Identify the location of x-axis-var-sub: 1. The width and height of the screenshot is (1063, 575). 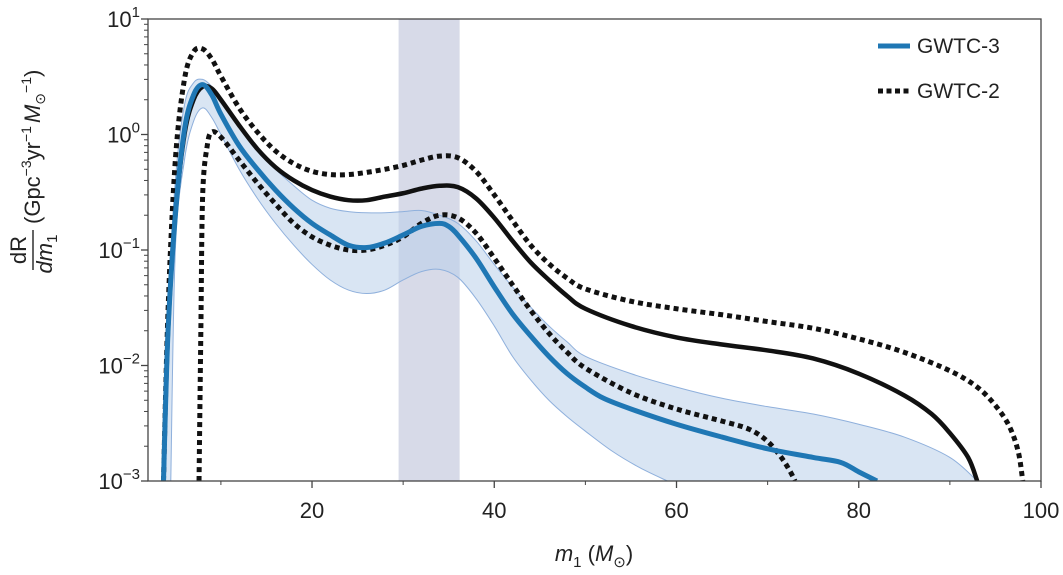
(577, 562).